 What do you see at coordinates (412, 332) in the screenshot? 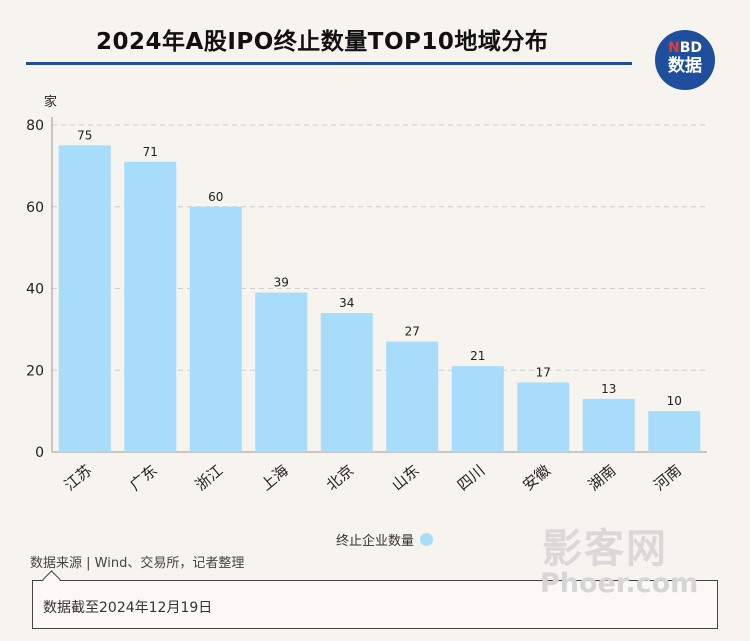
I see `data-label: 27` at bounding box center [412, 332].